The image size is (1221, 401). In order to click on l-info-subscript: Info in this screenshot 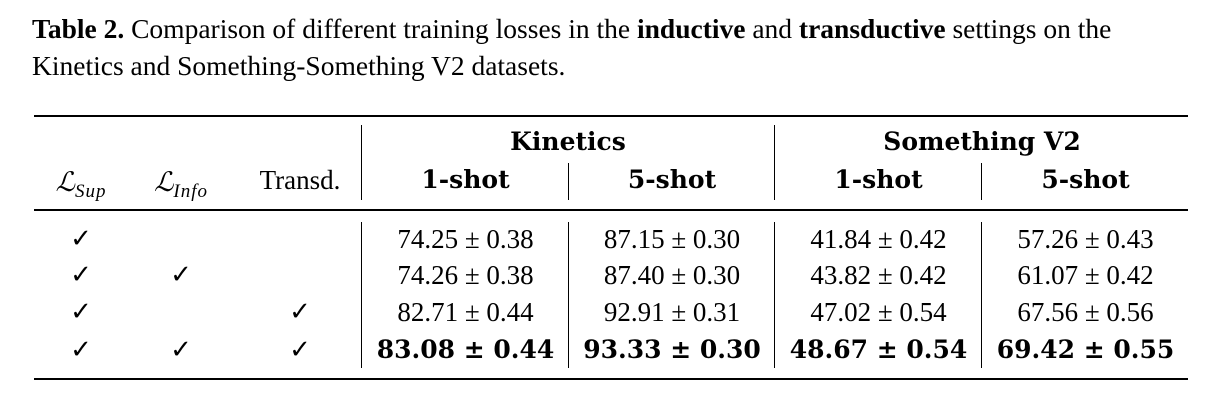, I will do `click(191, 191)`.